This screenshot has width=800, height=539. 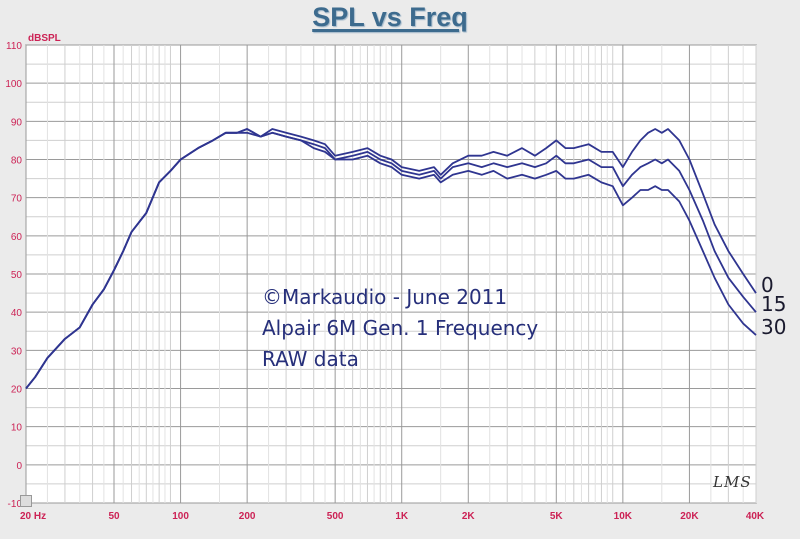 I want to click on series-label-15: 15, so click(x=773, y=304).